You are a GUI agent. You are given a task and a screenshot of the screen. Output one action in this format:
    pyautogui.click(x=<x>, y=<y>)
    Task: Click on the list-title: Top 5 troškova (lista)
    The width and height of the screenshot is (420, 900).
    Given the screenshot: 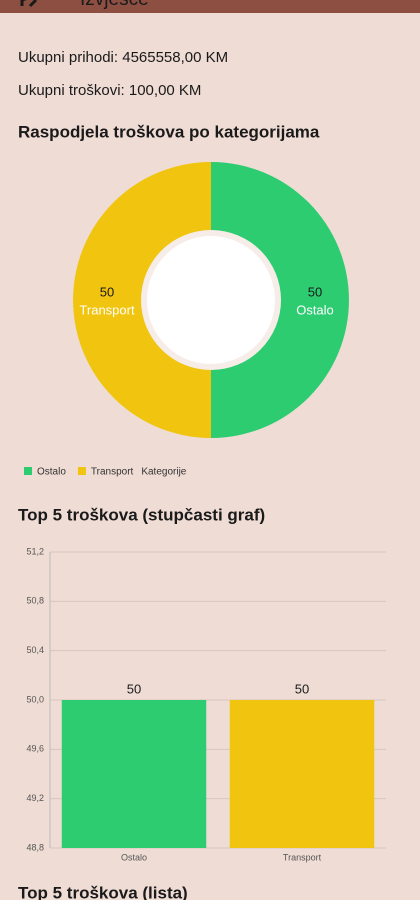 What is the action you would take?
    pyautogui.click(x=103, y=891)
    